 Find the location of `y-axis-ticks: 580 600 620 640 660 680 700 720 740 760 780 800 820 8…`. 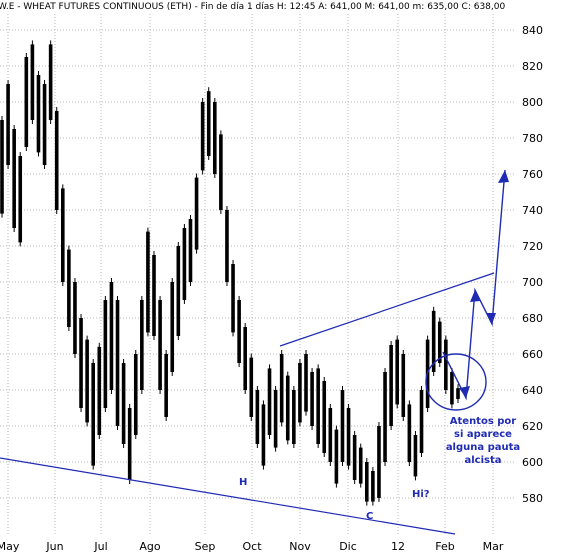

y-axis-ticks: 580 600 620 640 660 680 700 720 740 760 780 800 820 8… is located at coordinates (532, 264).